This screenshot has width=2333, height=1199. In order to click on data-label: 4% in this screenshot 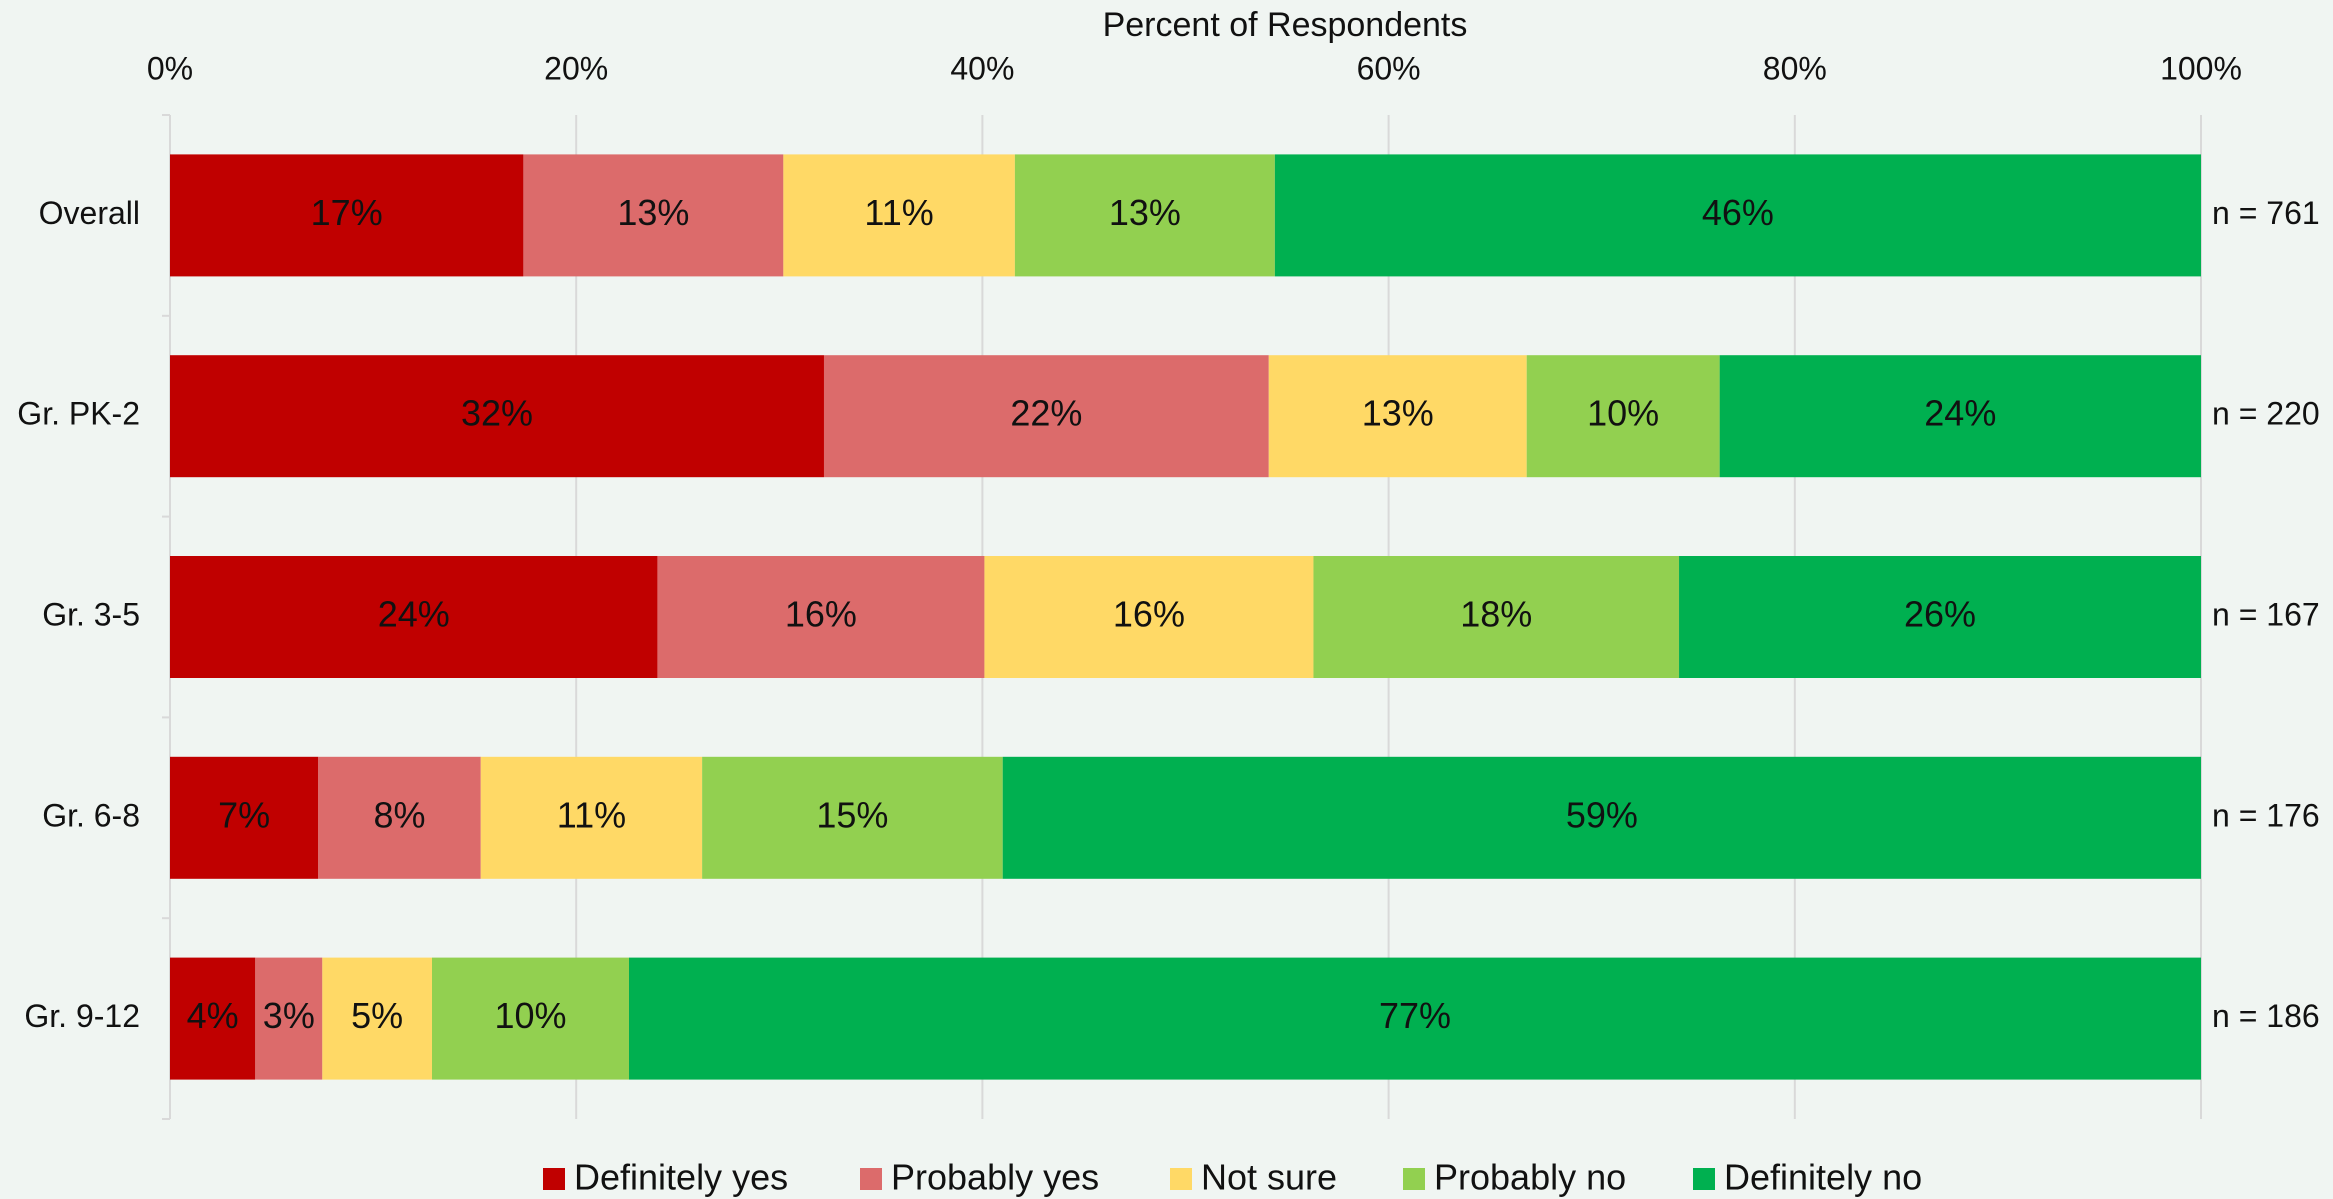, I will do `click(213, 1015)`.